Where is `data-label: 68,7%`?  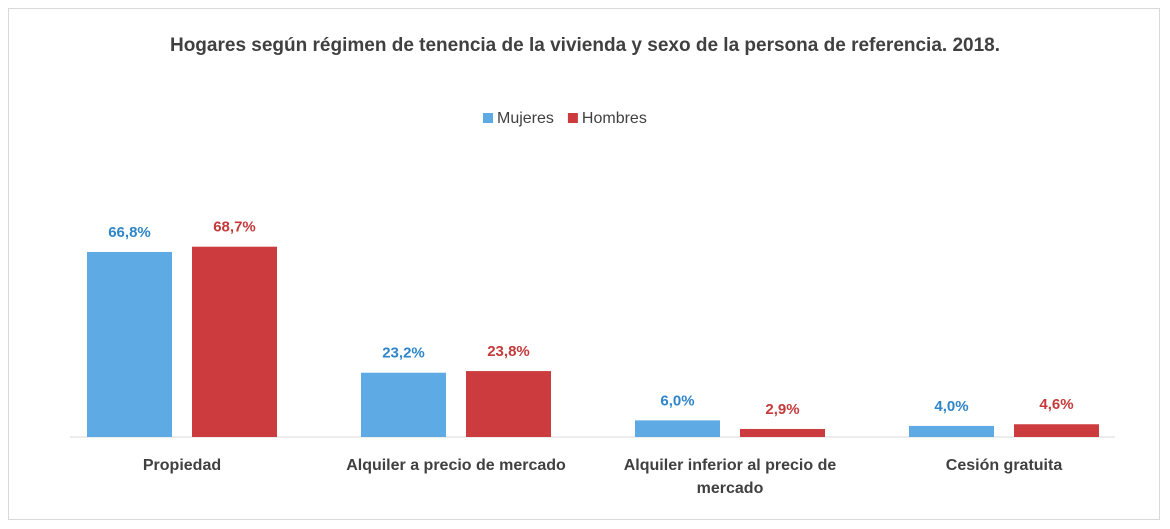
data-label: 68,7% is located at coordinates (234, 227).